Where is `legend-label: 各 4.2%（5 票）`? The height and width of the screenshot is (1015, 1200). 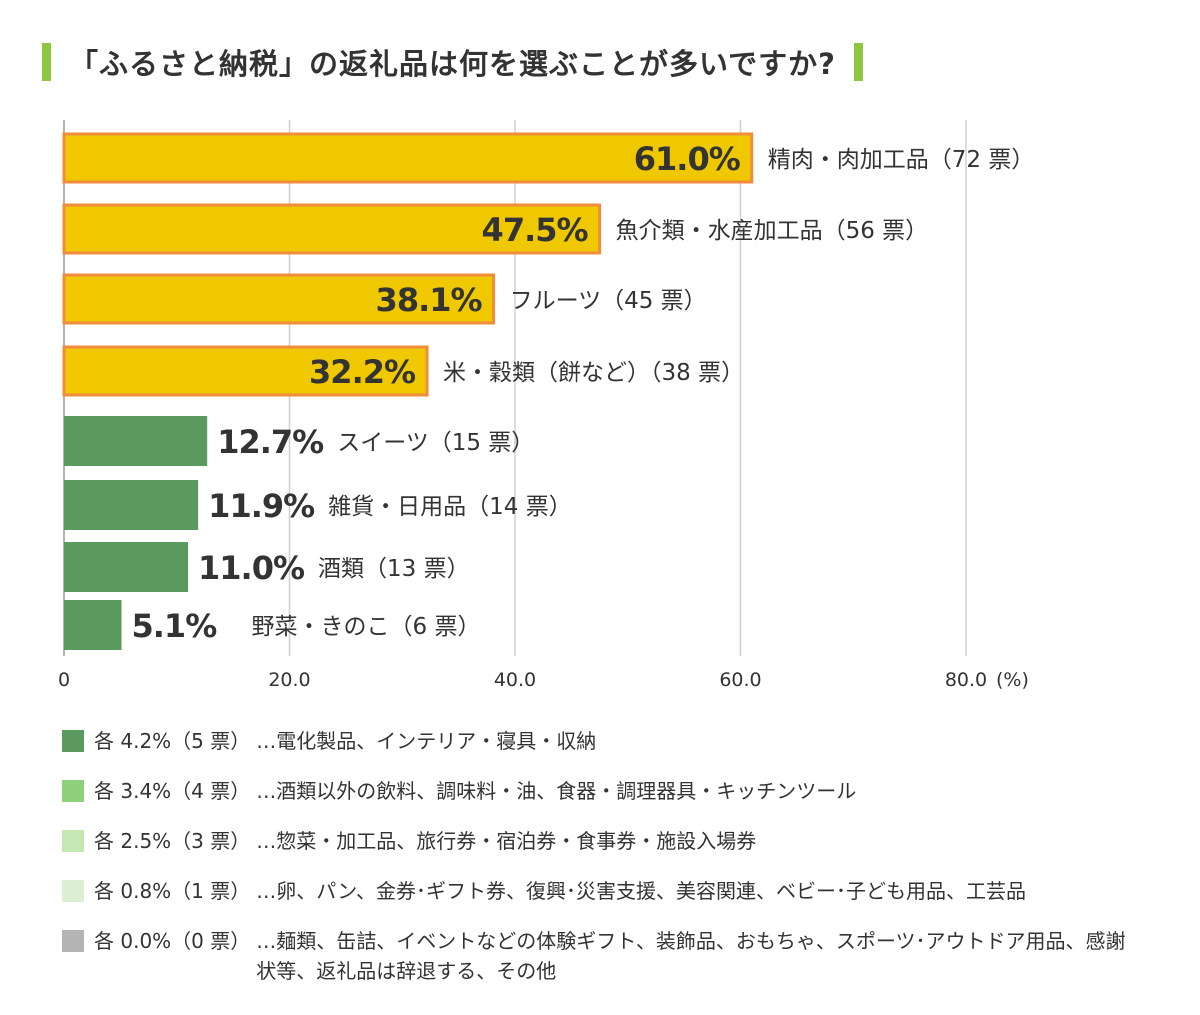 legend-label: 各 4.2%（5 票） is located at coordinates (172, 741).